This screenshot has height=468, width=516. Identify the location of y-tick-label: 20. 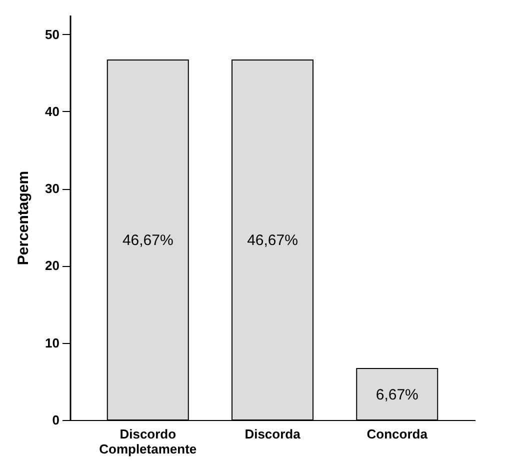
(52, 266).